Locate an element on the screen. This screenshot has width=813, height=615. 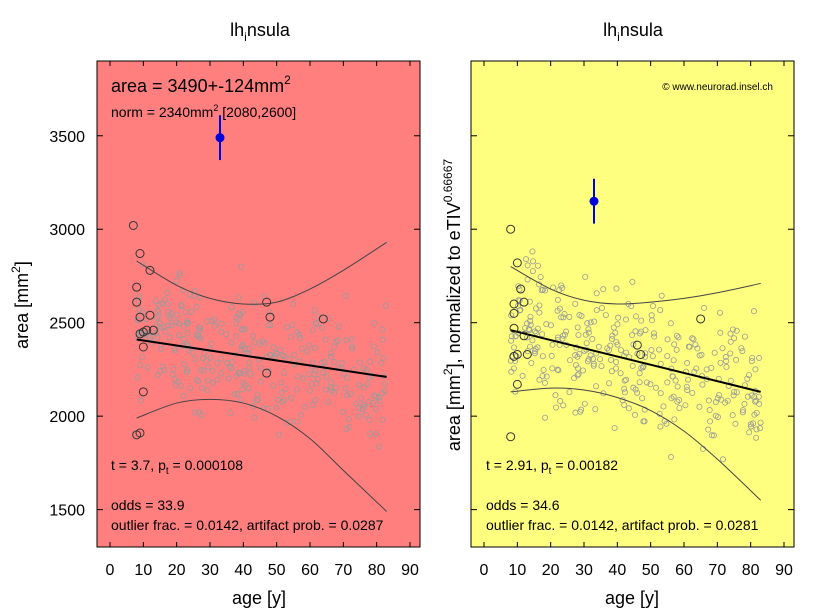
copyright-notice: © www.neurorad.insel.ch is located at coordinates (717, 87).